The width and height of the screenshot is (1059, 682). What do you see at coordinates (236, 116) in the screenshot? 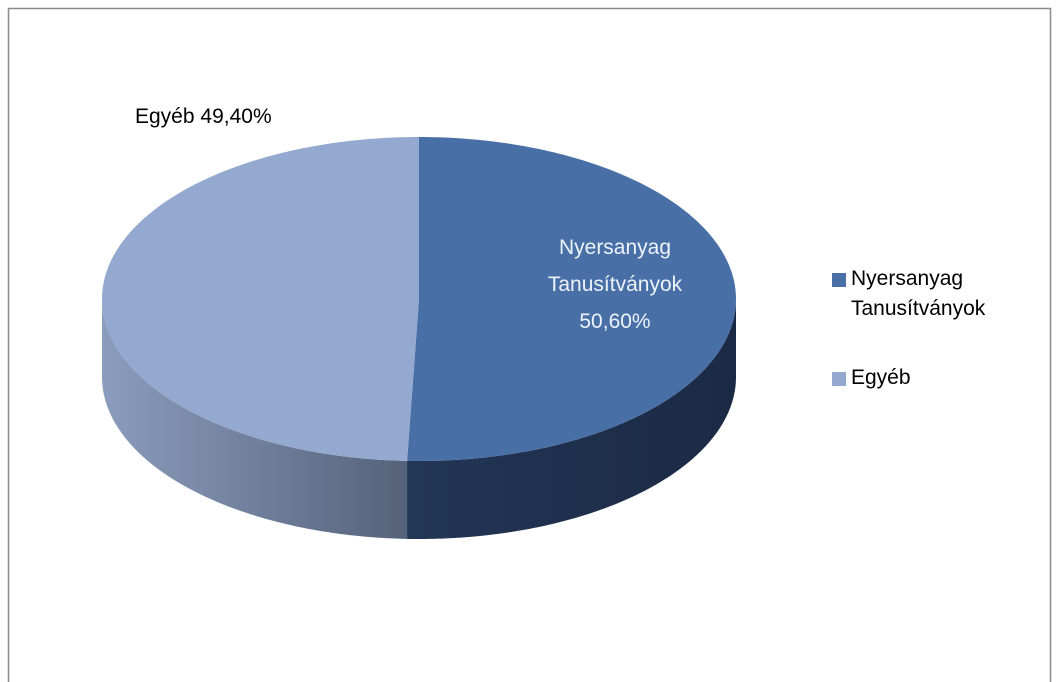
I see `label-value: 49,40%` at bounding box center [236, 116].